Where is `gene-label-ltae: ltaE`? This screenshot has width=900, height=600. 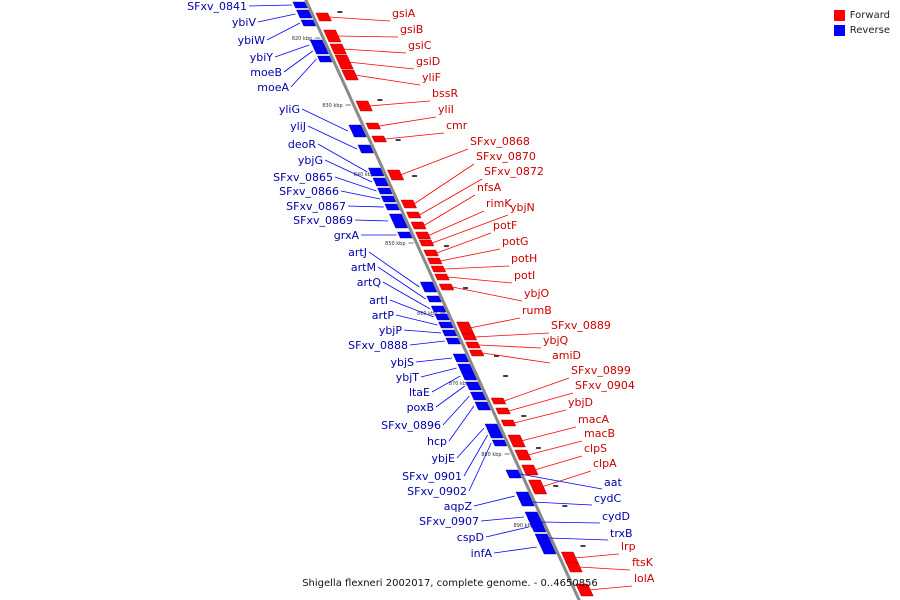 gene-label-ltae: ltaE is located at coordinates (419, 392).